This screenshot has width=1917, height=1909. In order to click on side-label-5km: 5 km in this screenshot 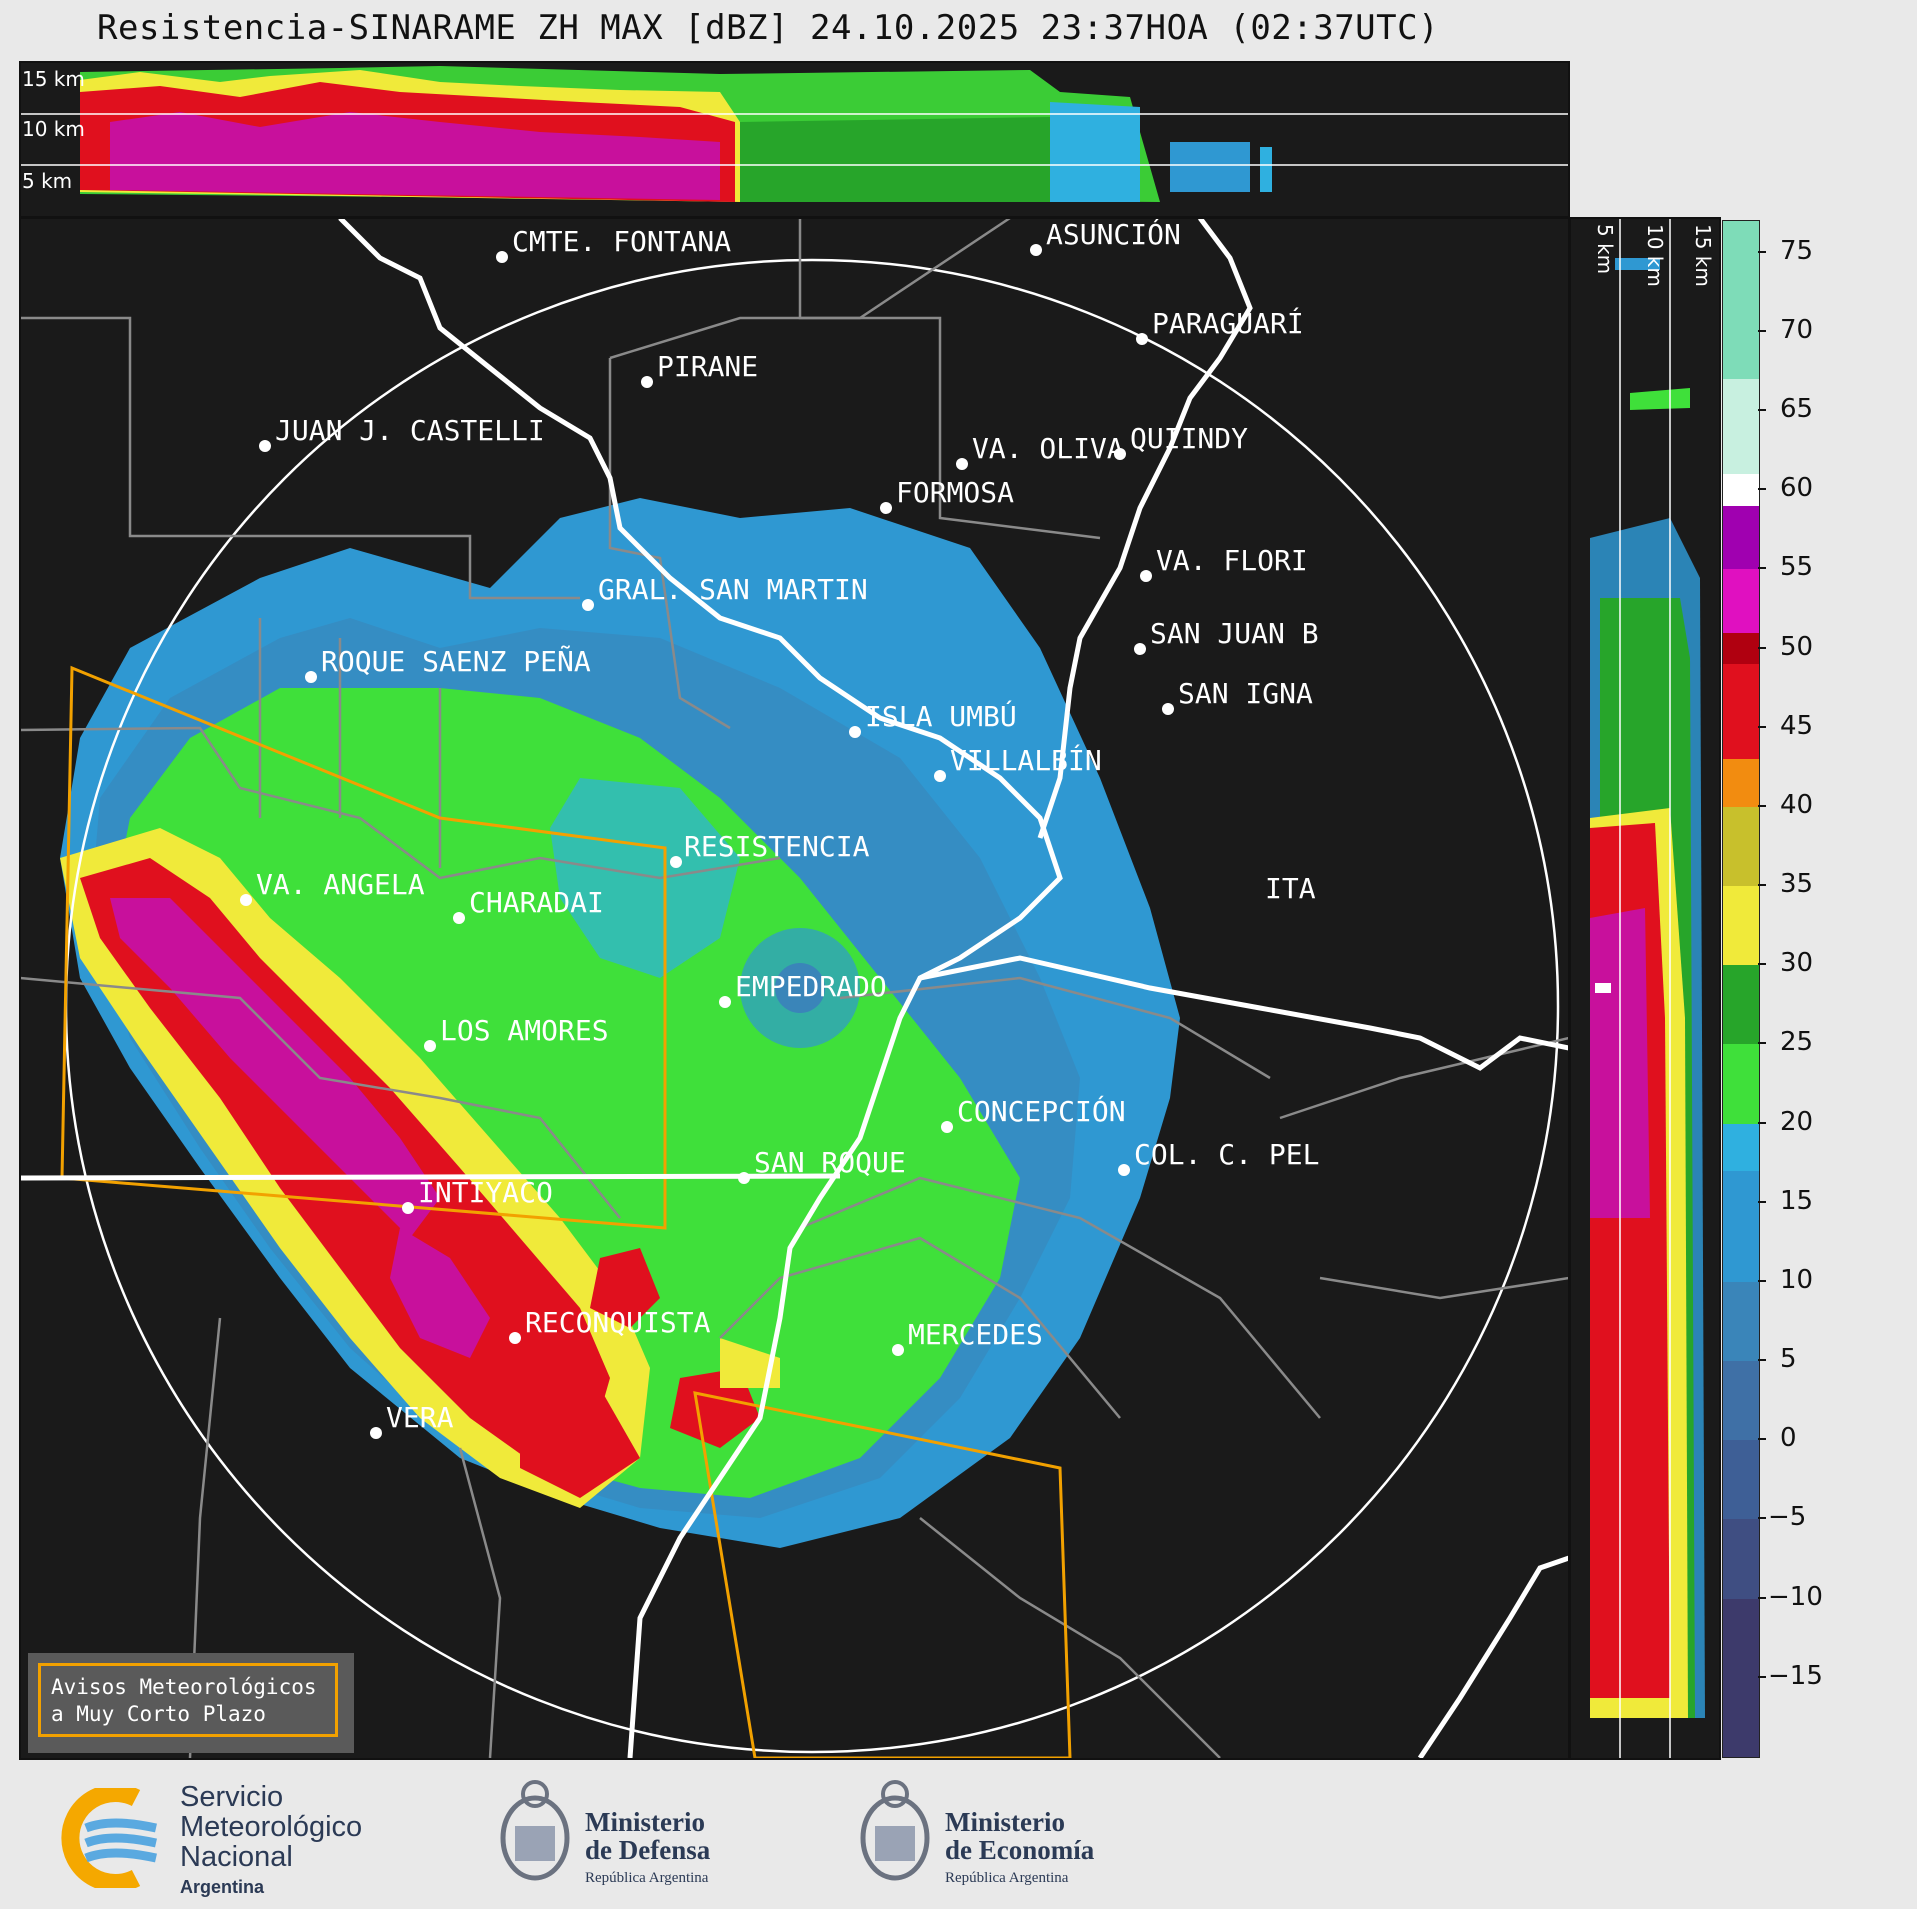, I will do `click(1605, 249)`.